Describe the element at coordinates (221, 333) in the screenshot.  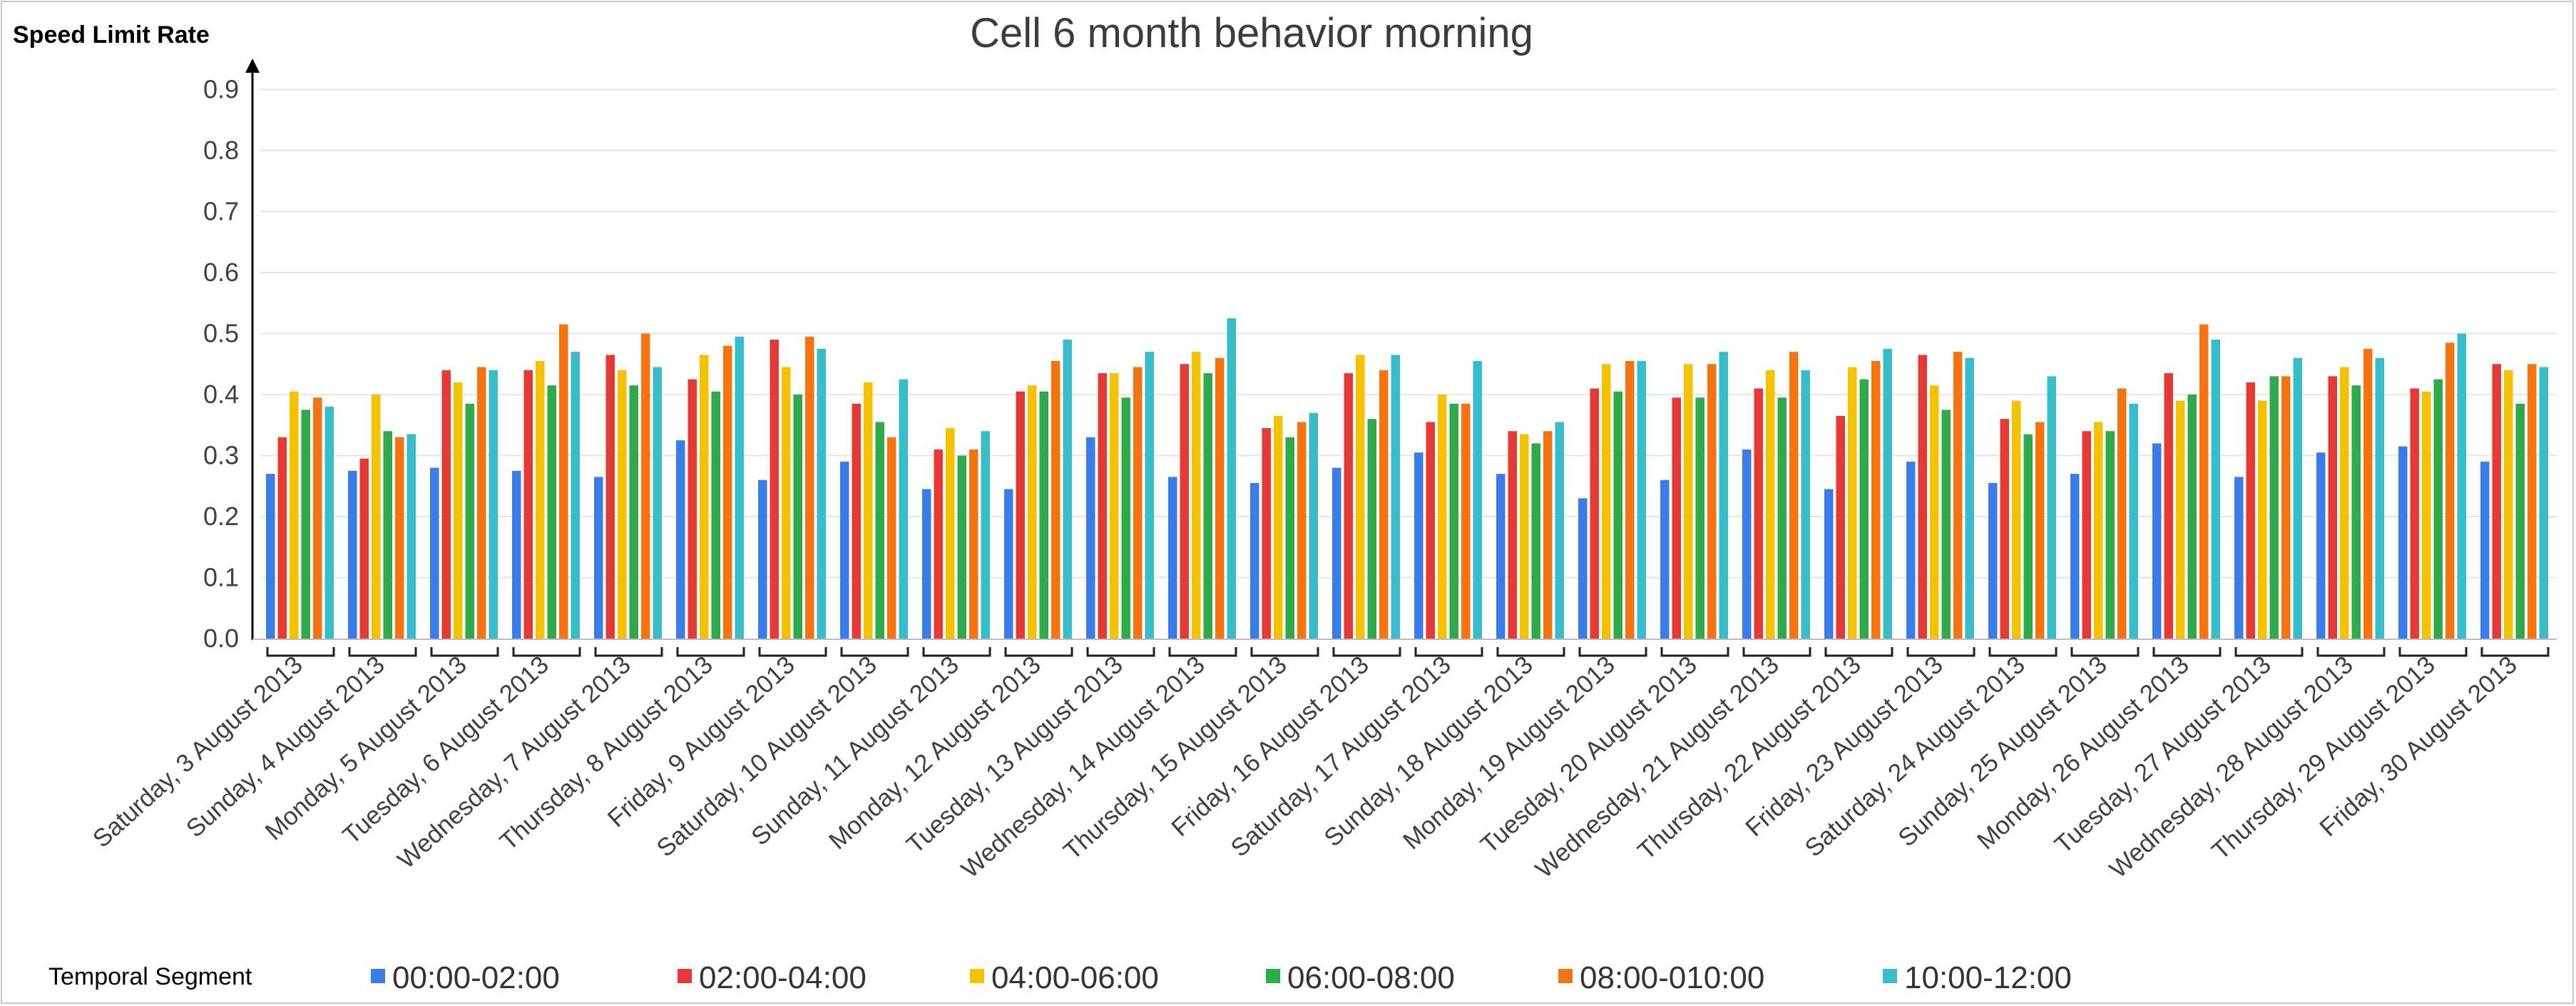
I see `y-tick-label: 0.5` at that location.